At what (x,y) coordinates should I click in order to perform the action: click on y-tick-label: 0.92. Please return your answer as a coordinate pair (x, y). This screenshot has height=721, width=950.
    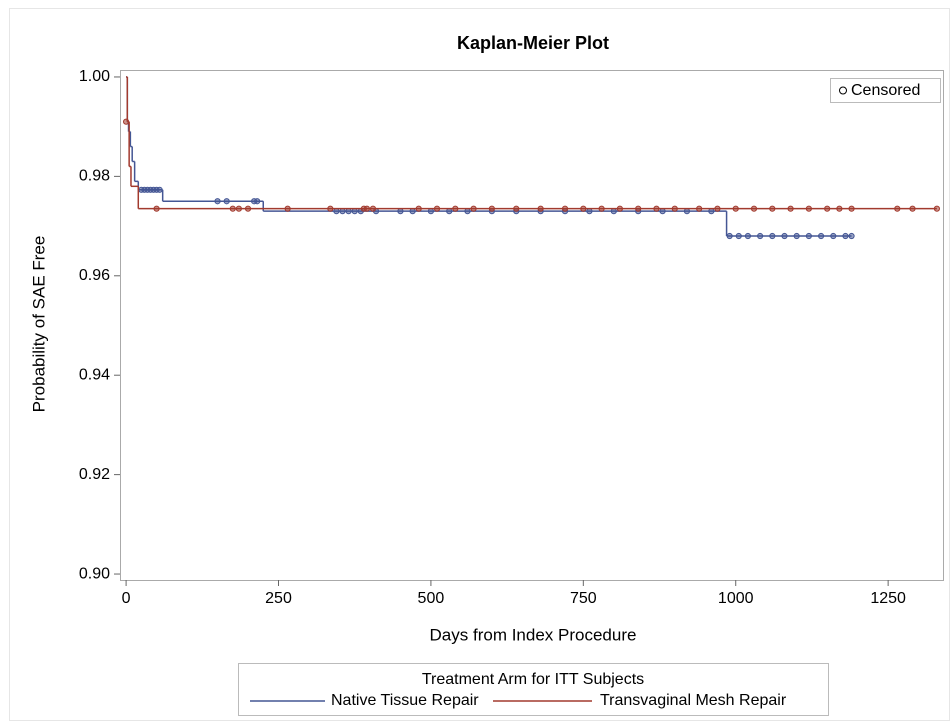
    Looking at the image, I should click on (94, 474).